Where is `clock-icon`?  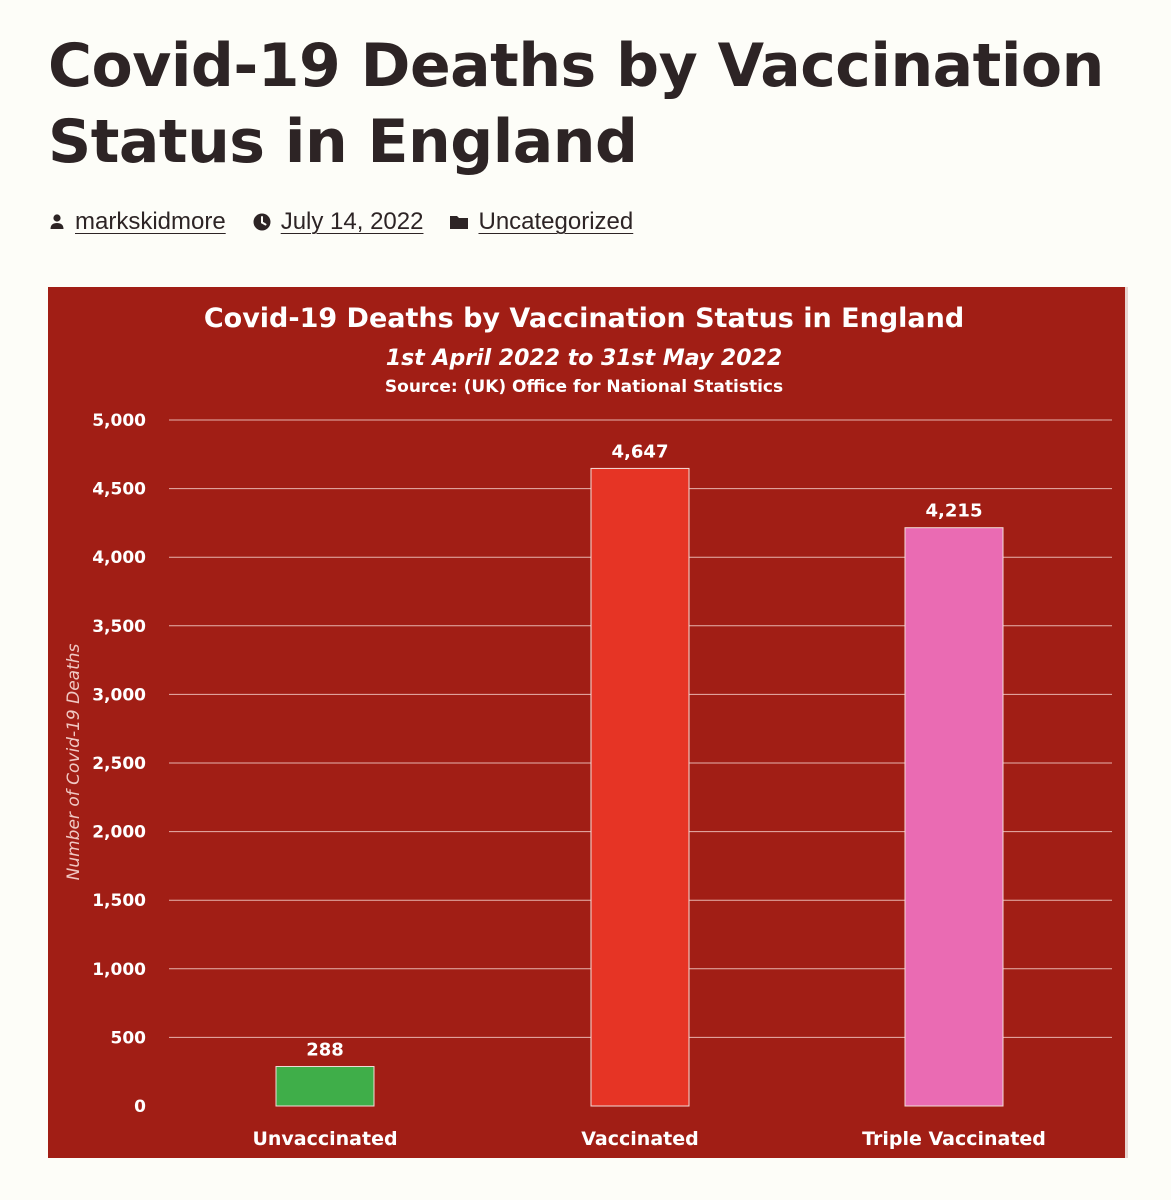 clock-icon is located at coordinates (262, 222).